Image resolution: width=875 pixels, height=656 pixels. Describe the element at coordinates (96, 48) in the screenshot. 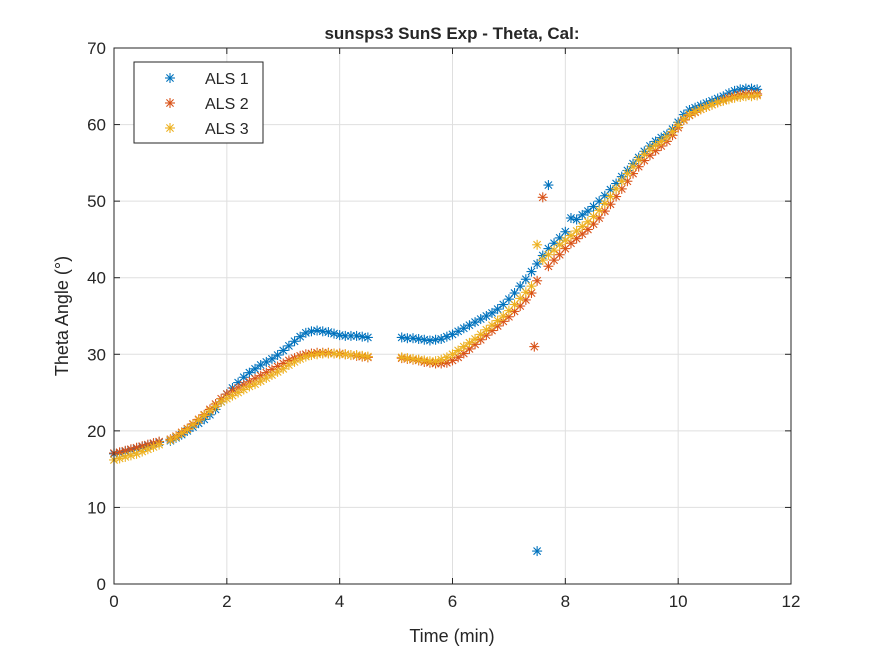

I see `y-tick-label: 70` at that location.